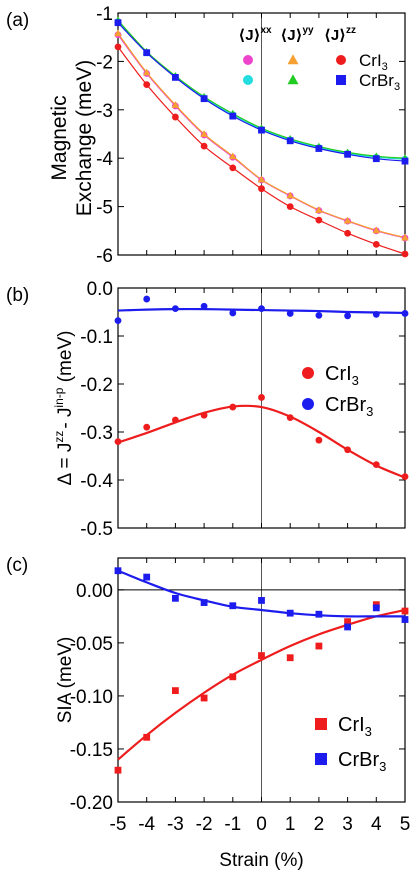 The height and width of the screenshot is (888, 417). Describe the element at coordinates (232, 824) in the screenshot. I see `x-tick-label: -1` at that location.